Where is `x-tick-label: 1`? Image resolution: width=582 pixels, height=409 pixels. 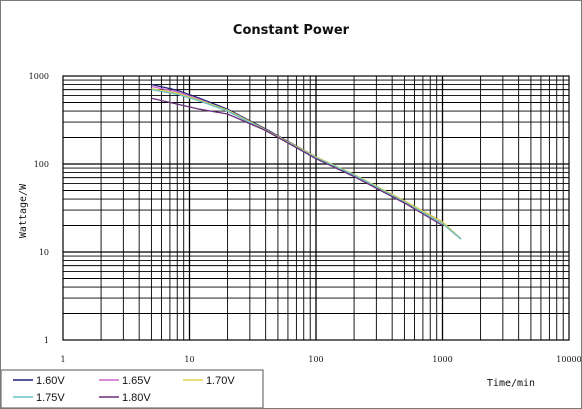 x-tick-label: 1 is located at coordinates (62, 359).